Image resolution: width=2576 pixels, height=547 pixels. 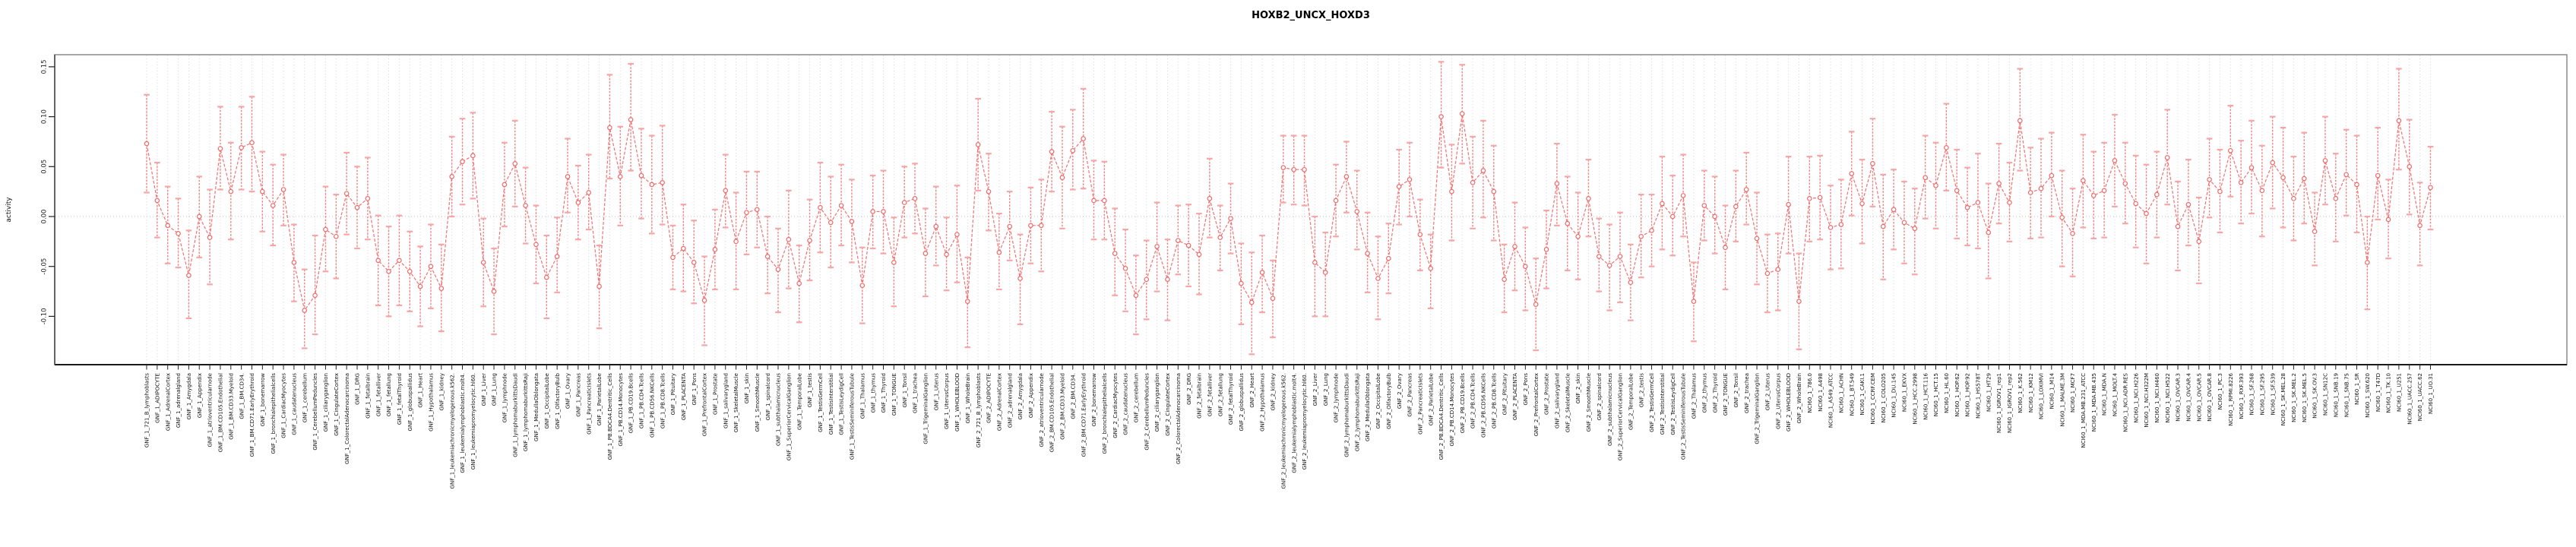 What do you see at coordinates (495, 389) in the screenshot?
I see `x-tick-label: GNF_1_Lung` at bounding box center [495, 389].